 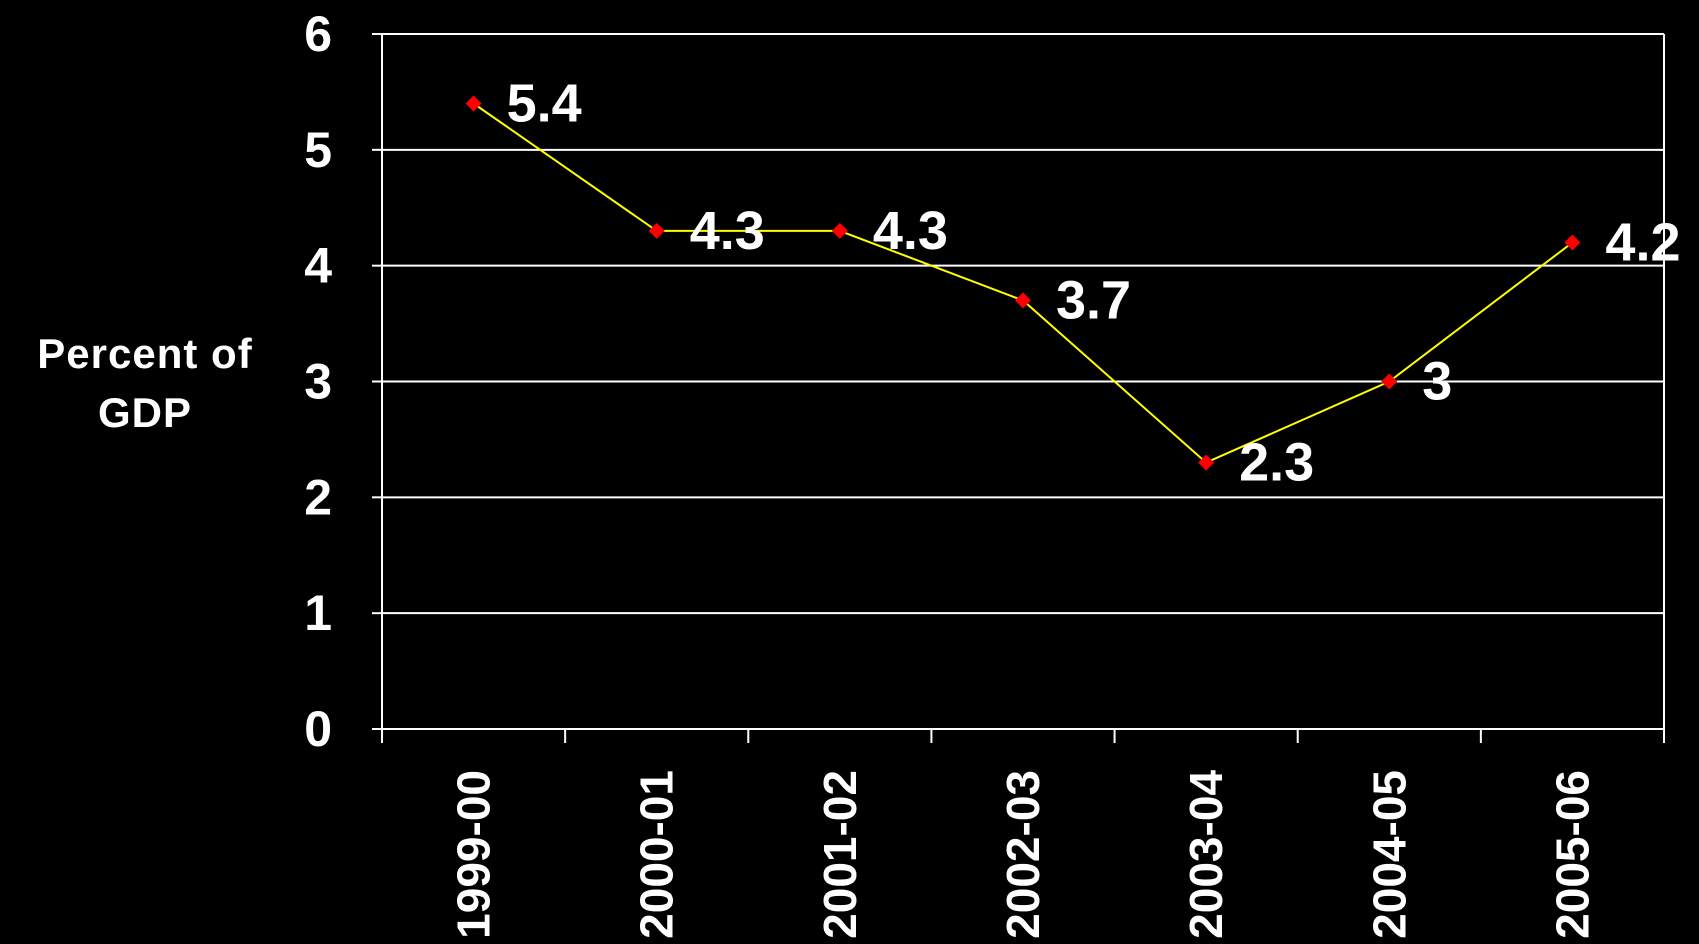 What do you see at coordinates (1572, 854) in the screenshot?
I see `x-tick-label: 2005-06` at bounding box center [1572, 854].